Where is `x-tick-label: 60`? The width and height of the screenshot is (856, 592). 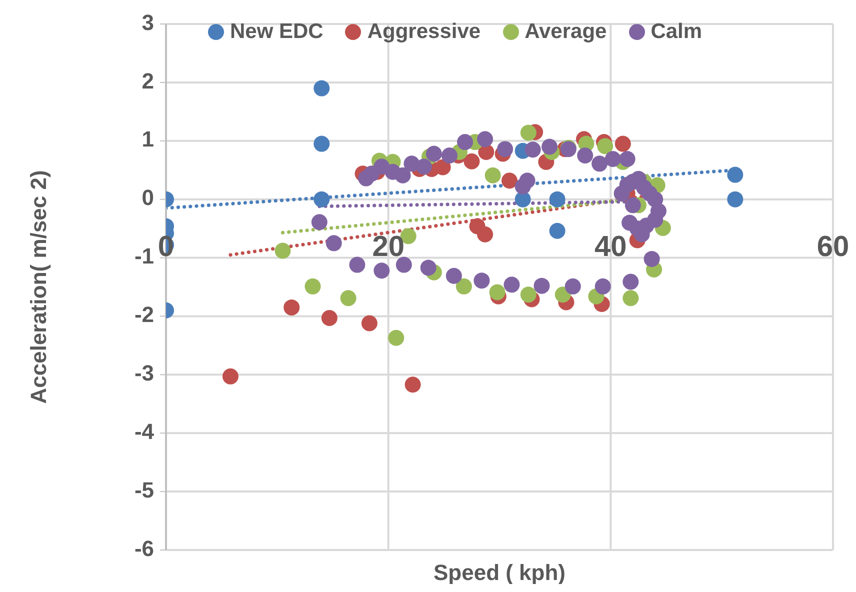
x-tick-label: 60 is located at coordinates (833, 246).